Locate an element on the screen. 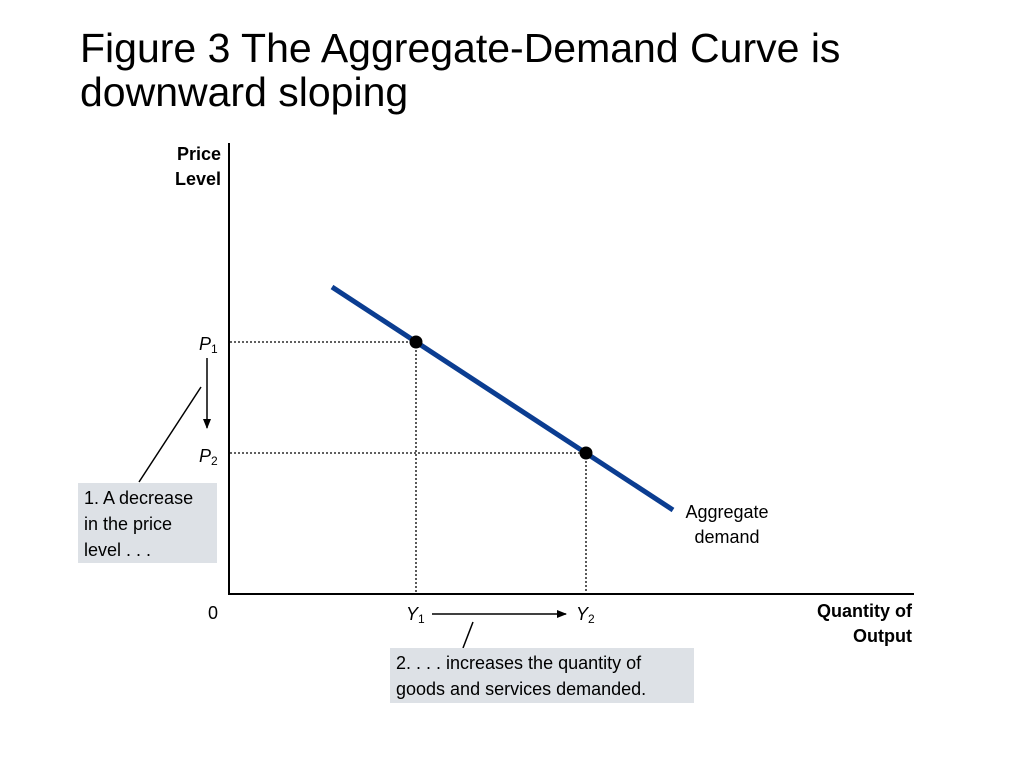 The width and height of the screenshot is (1024, 768). y1-label: Y1 is located at coordinates (415, 616).